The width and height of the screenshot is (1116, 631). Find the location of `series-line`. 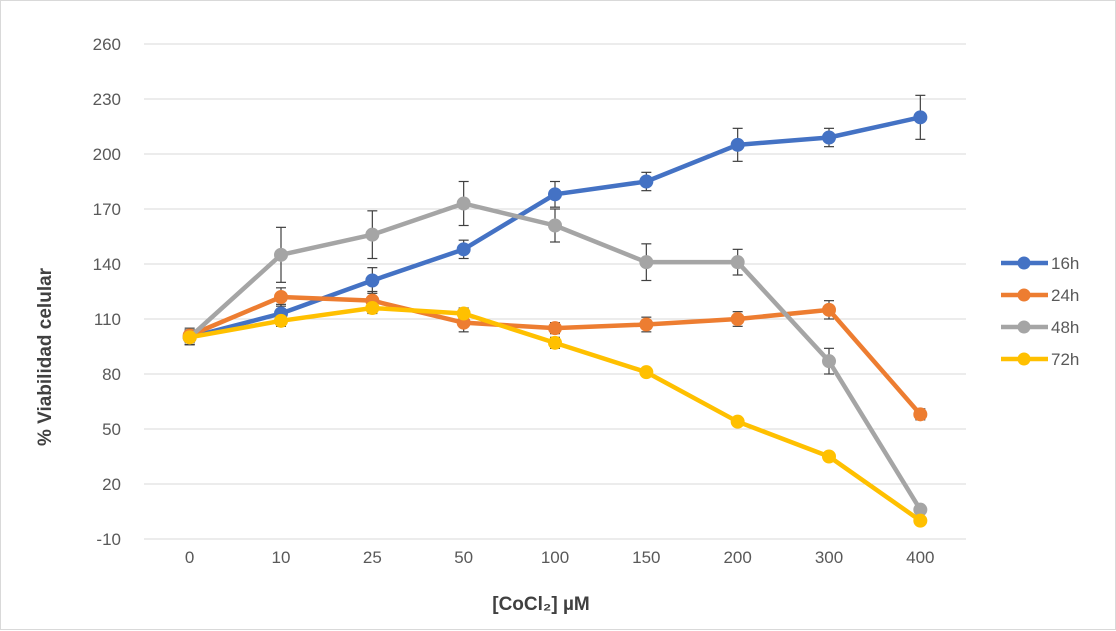

series-line is located at coordinates (555, 355).